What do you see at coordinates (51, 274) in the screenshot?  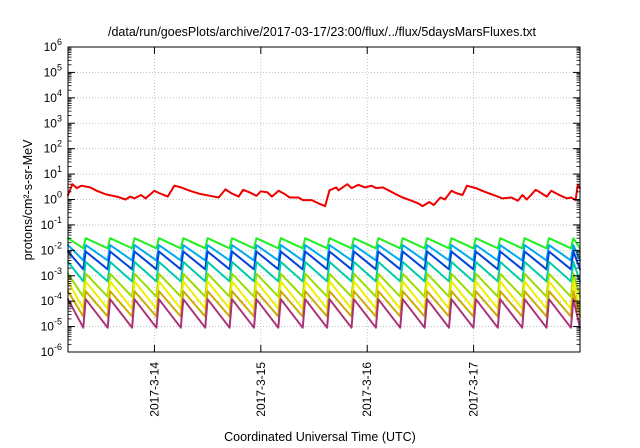 I see `y-tick-label: 10⁻³` at bounding box center [51, 274].